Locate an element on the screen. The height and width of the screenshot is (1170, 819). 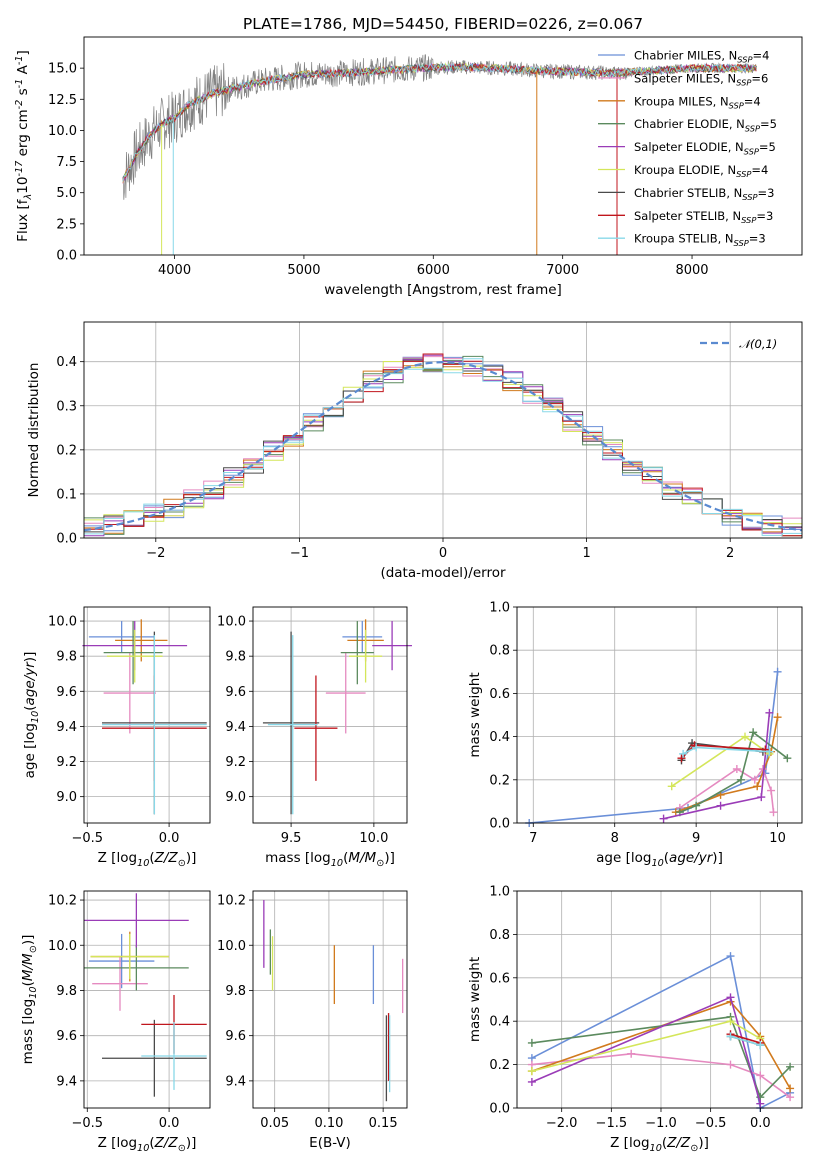
y-axis-label: mass weight is located at coordinates (475, 999).